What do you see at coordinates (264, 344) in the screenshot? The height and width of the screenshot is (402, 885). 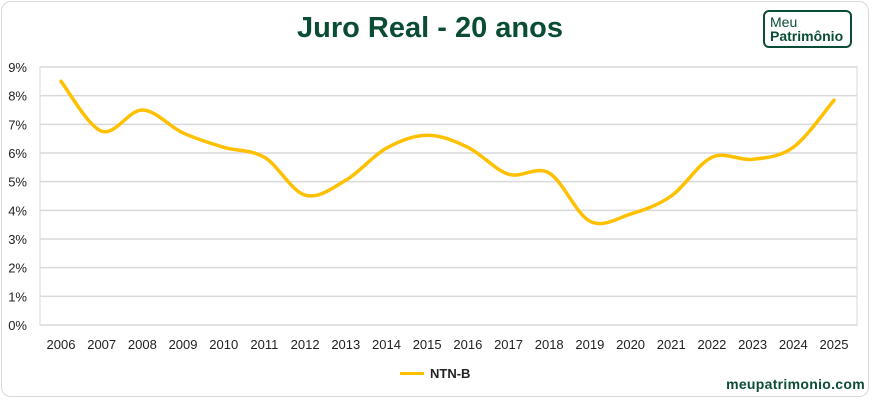 I see `x-tick-label: 2011` at bounding box center [264, 344].